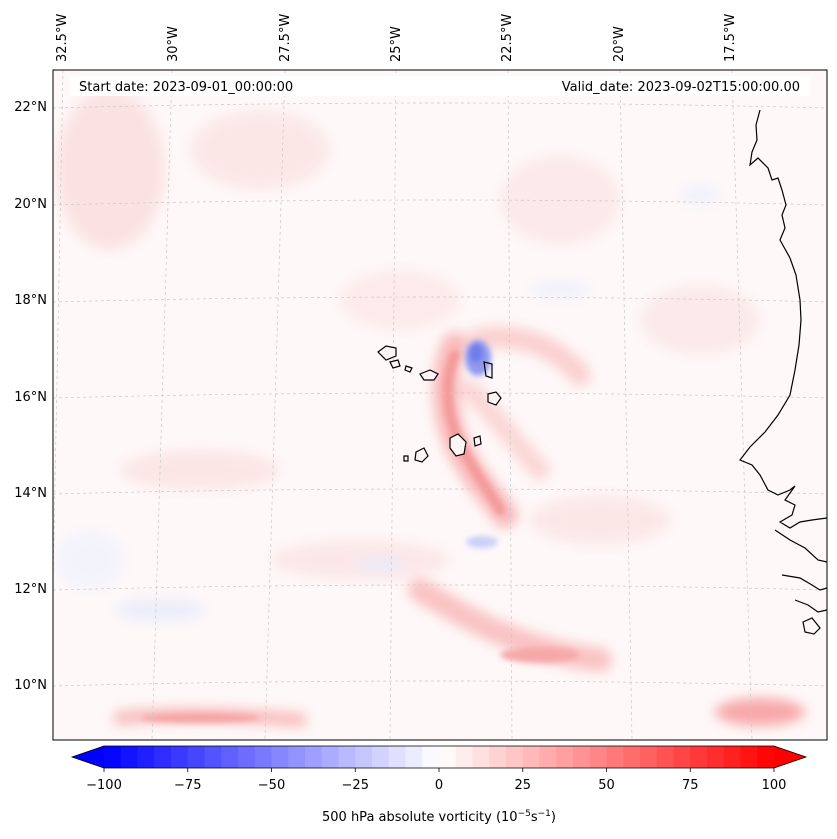  Describe the element at coordinates (30, 204) in the screenshot. I see `lat-label: 20°N` at that location.